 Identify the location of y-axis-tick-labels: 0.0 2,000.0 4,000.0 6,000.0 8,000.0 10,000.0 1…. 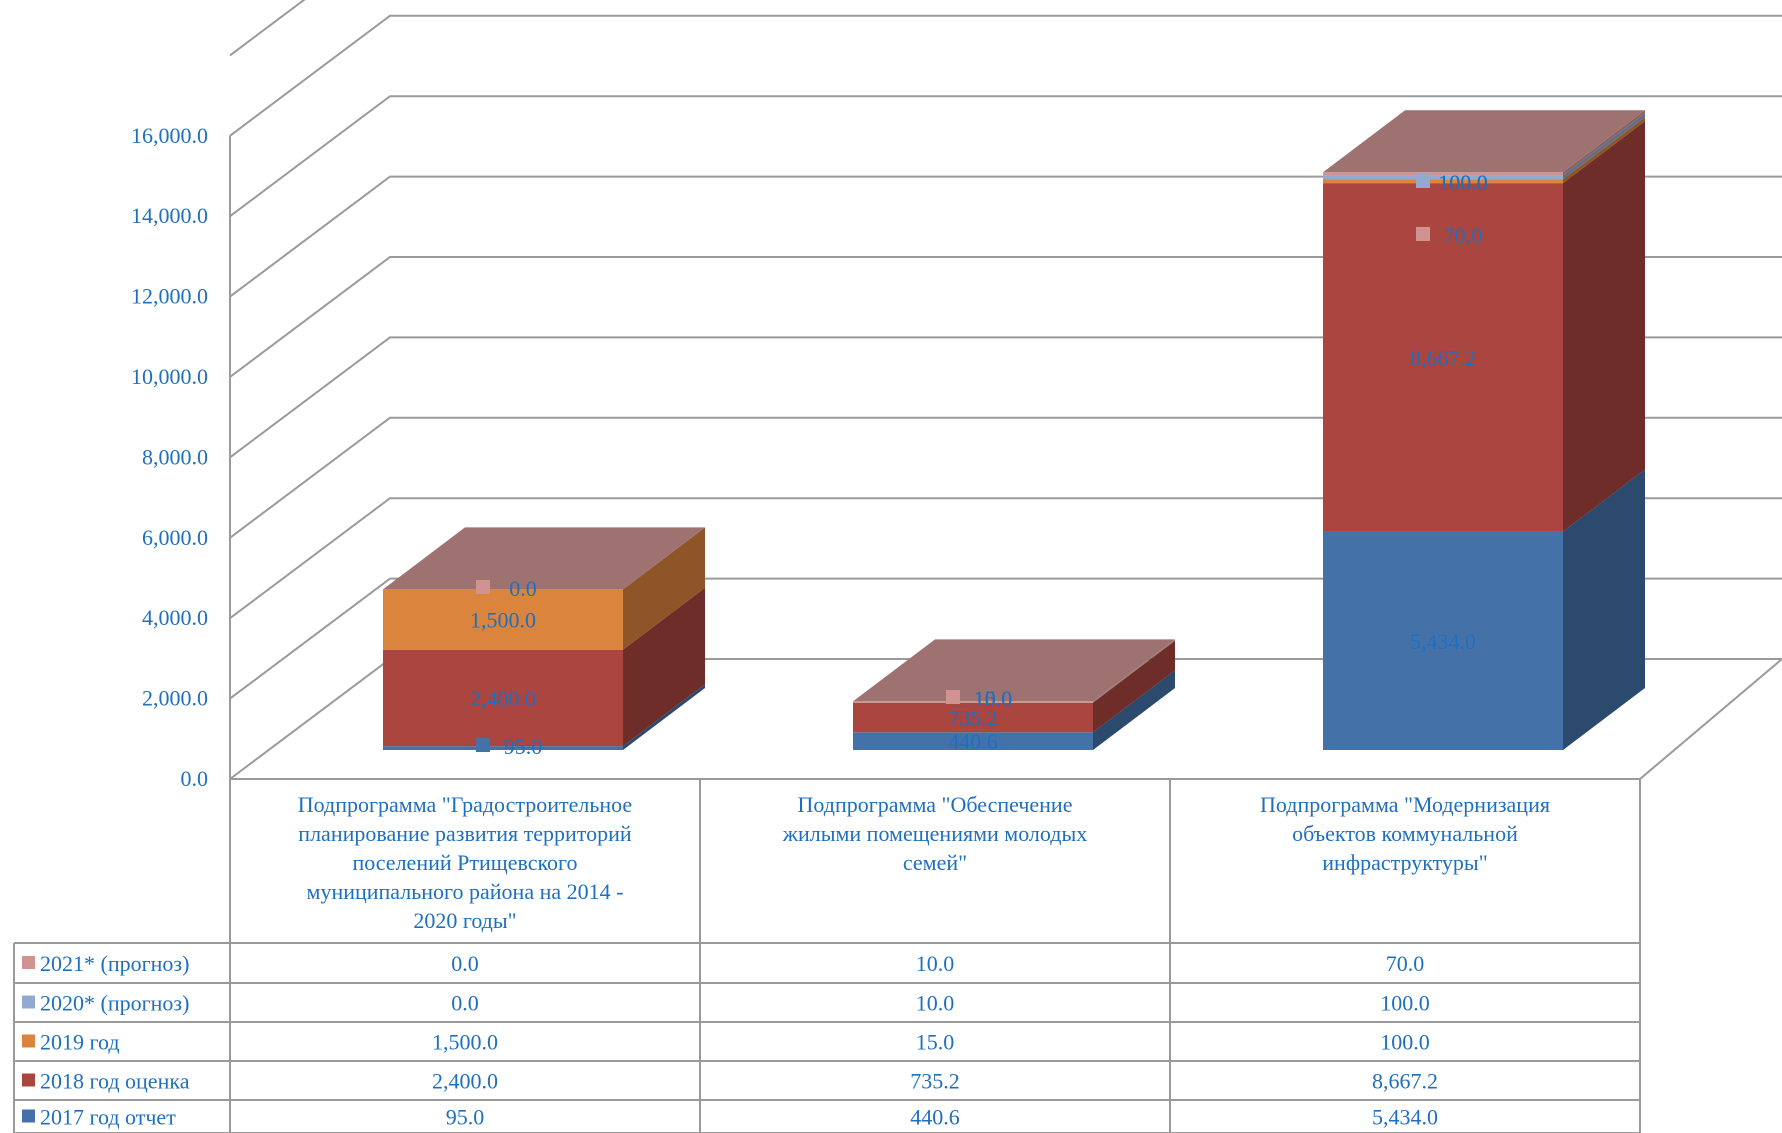
(169, 457).